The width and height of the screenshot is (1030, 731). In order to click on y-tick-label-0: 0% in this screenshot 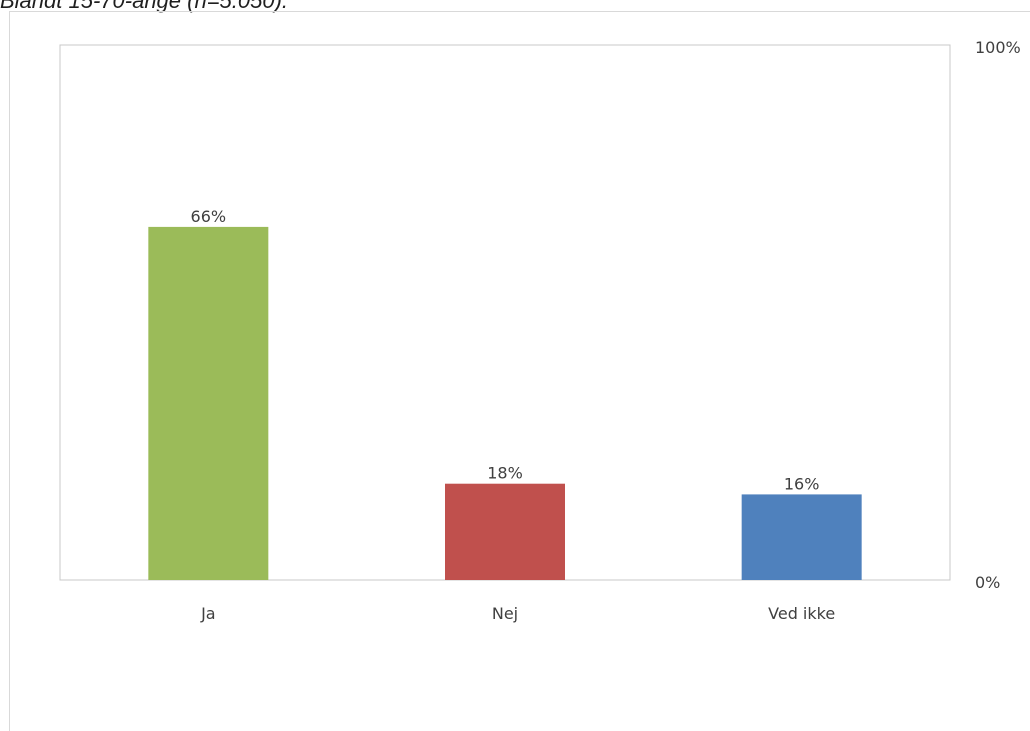, I will do `click(987, 582)`.